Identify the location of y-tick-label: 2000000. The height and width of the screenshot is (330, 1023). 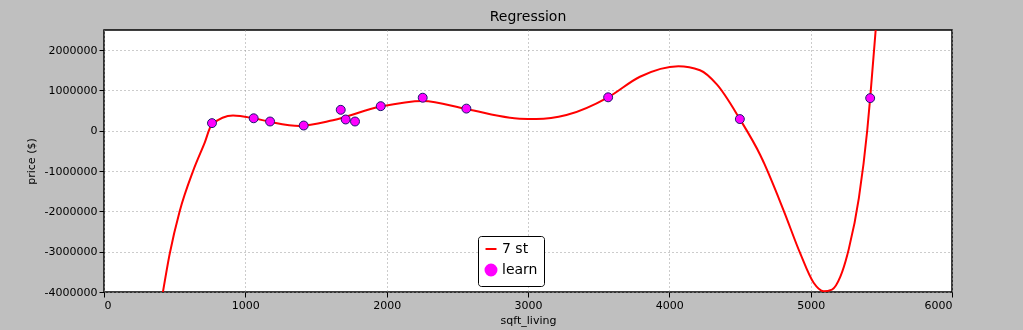
(73, 50).